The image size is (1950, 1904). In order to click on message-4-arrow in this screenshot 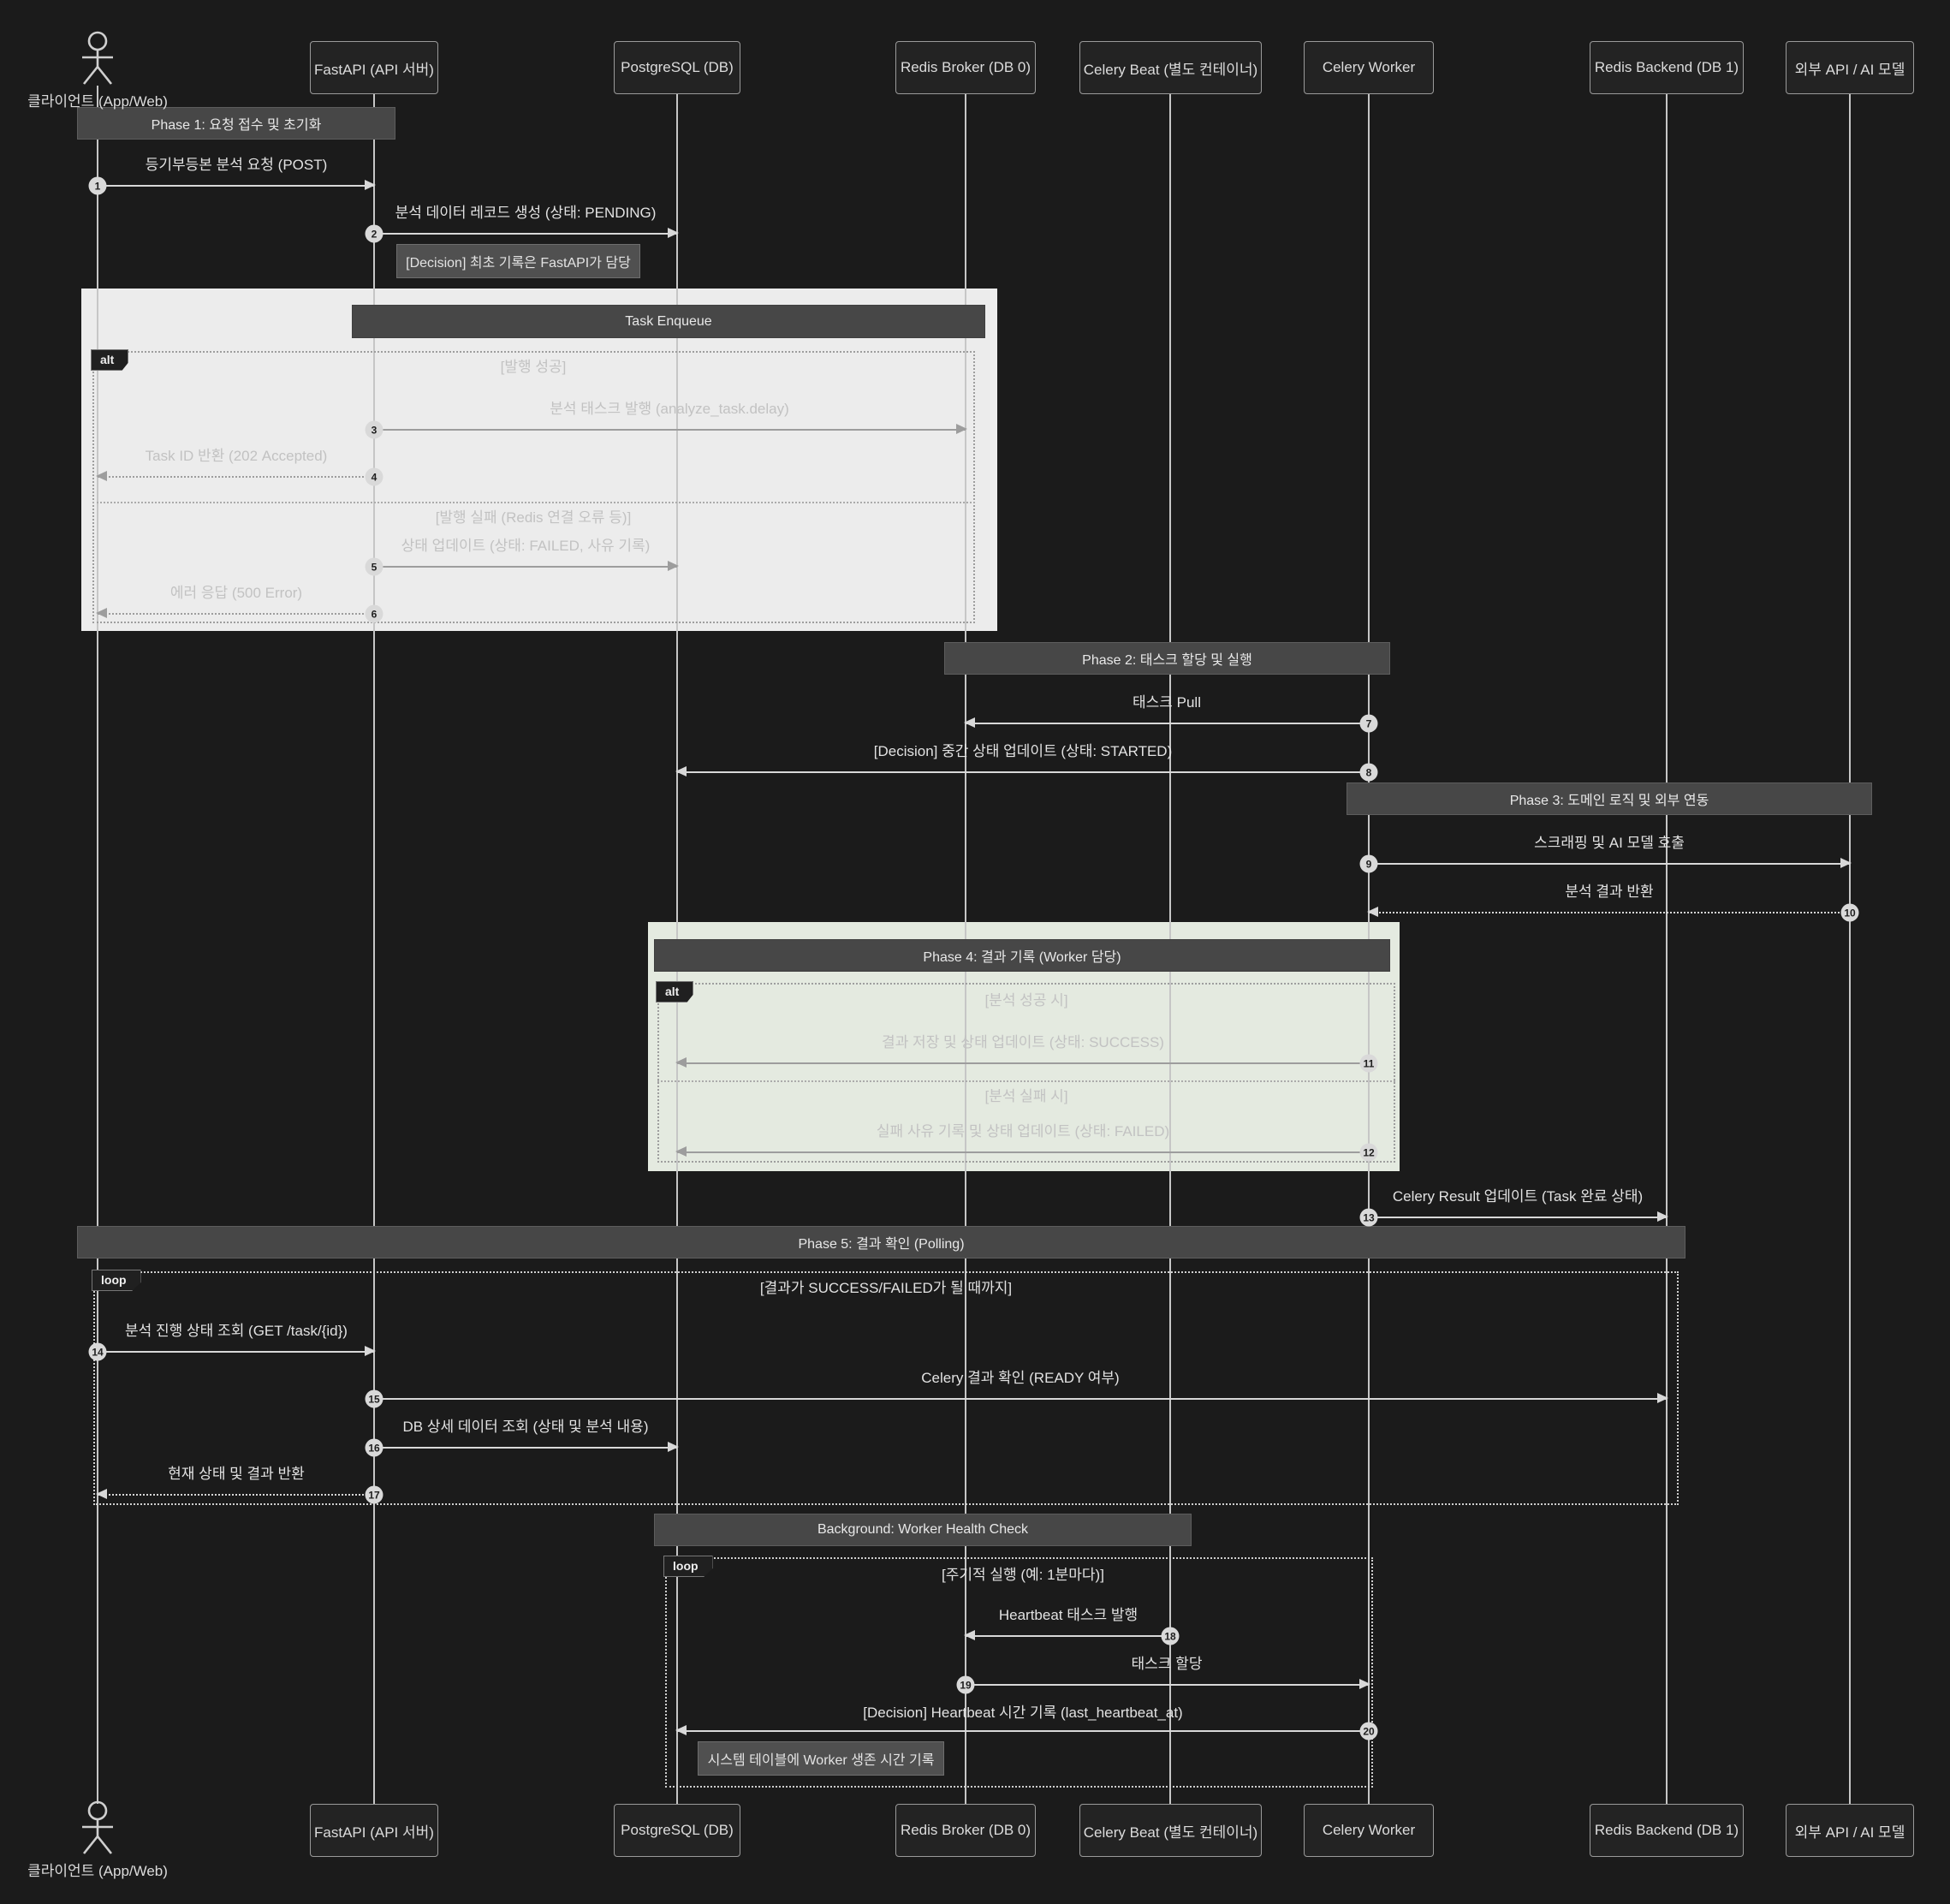, I will do `click(235, 476)`.